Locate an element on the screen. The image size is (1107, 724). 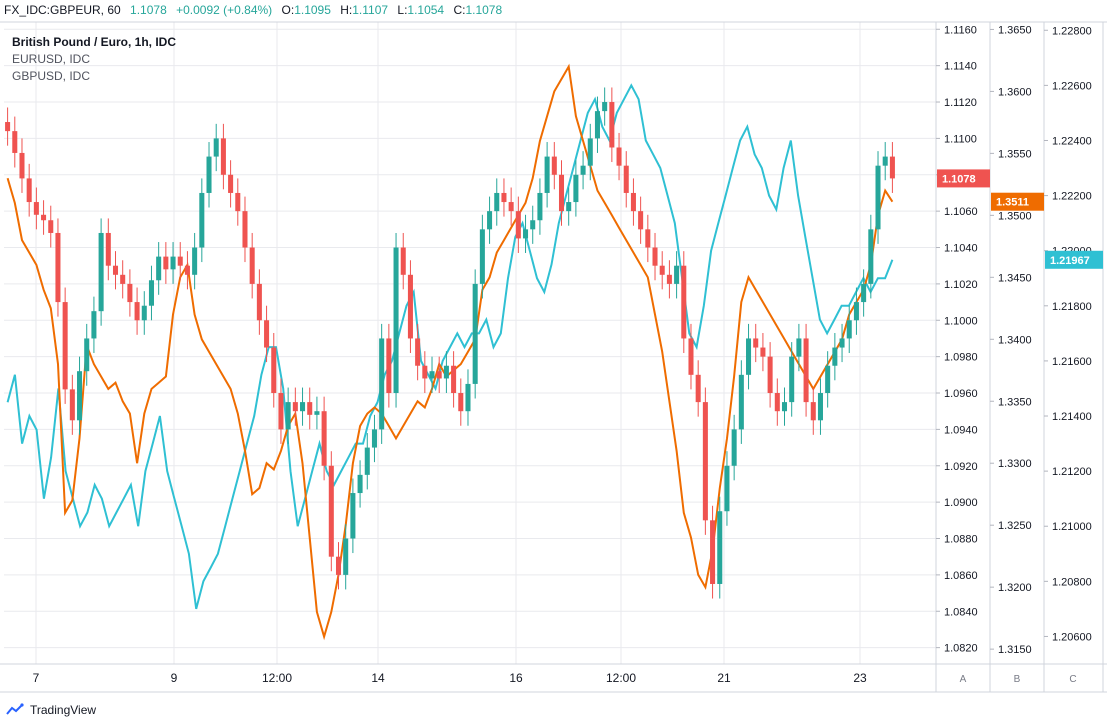
axis-button-A: A is located at coordinates (963, 679).